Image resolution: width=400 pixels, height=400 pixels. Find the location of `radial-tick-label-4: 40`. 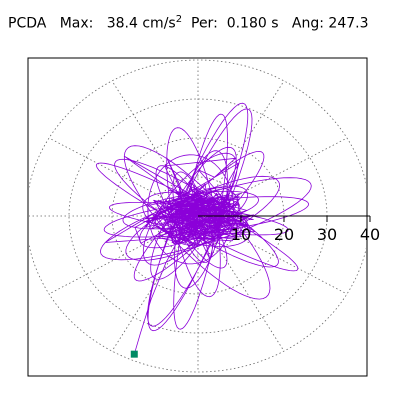

radial-tick-label-4: 40 is located at coordinates (370, 234).